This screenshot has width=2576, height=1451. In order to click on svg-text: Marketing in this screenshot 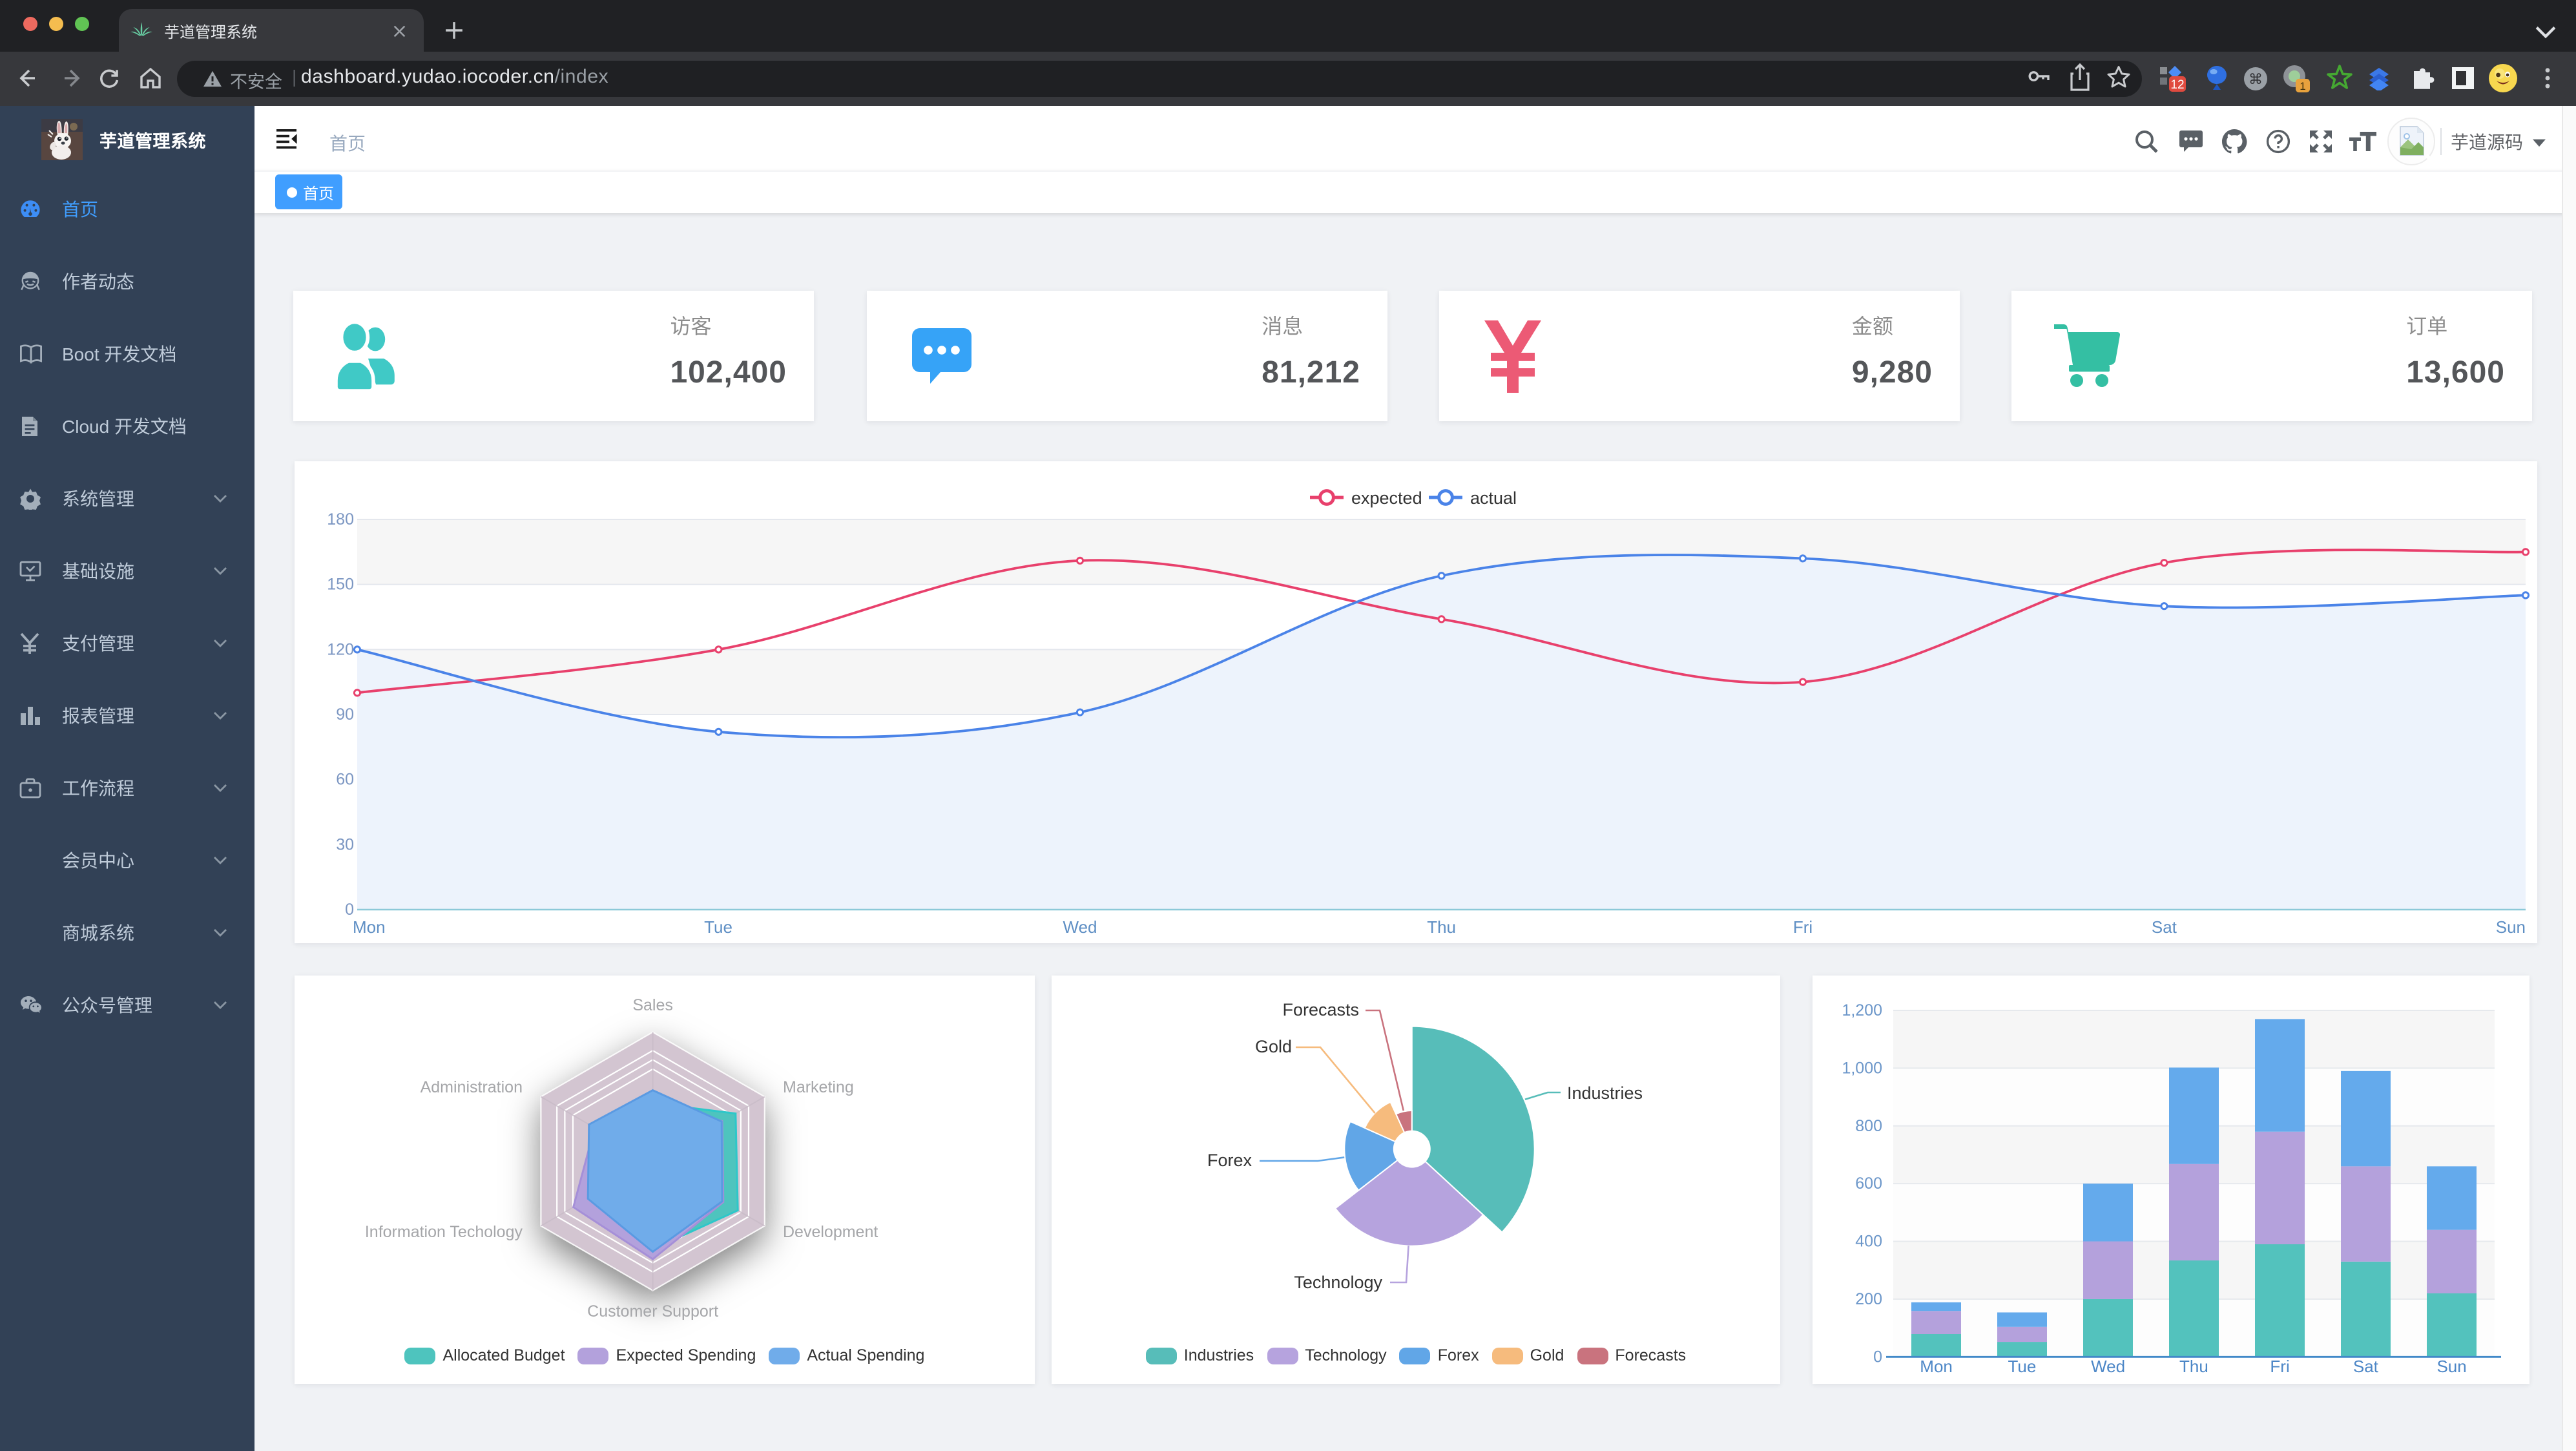, I will do `click(818, 1087)`.